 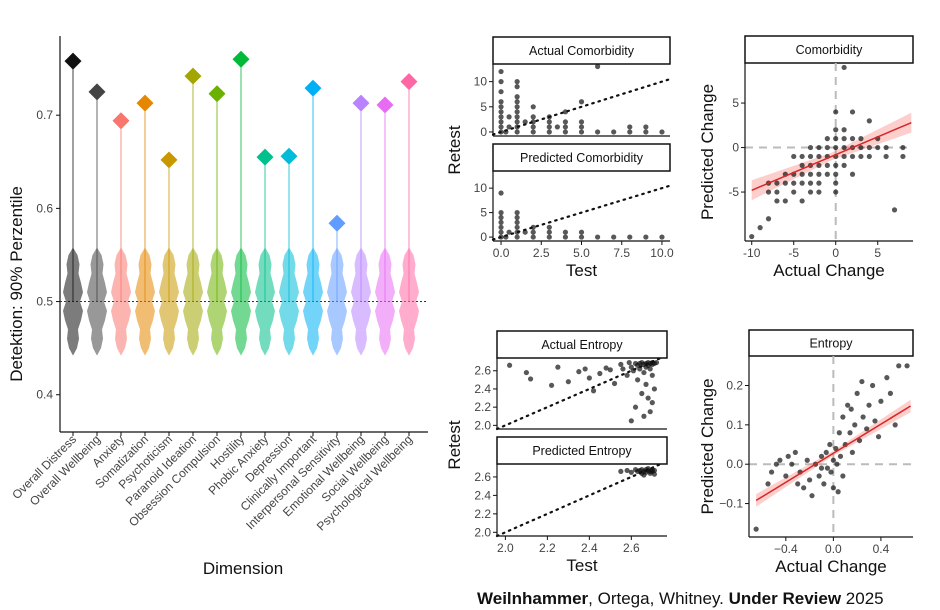 What do you see at coordinates (481, 82) in the screenshot?
I see `y-tick-label: 10` at bounding box center [481, 82].